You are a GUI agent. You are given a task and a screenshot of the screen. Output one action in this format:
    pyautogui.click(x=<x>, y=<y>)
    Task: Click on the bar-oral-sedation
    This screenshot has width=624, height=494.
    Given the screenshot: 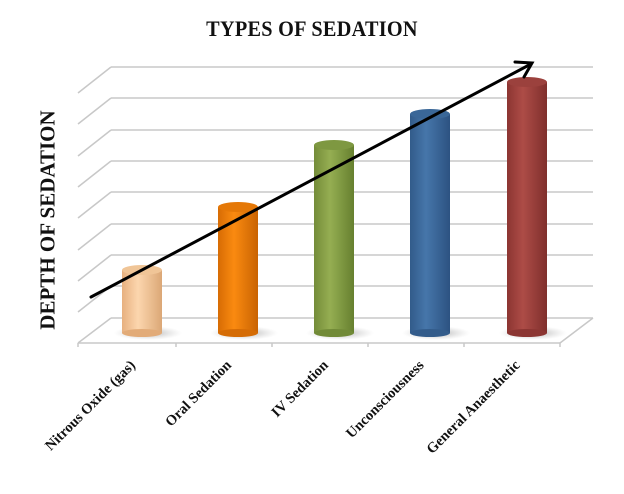 What is the action you would take?
    pyautogui.click(x=244, y=271)
    